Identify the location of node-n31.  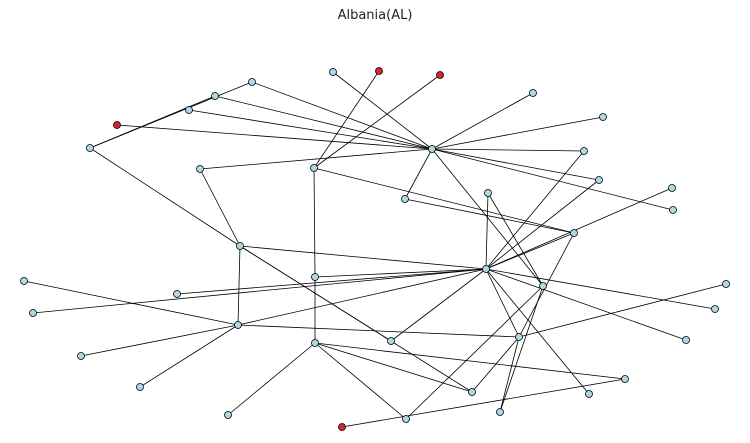
(519, 337).